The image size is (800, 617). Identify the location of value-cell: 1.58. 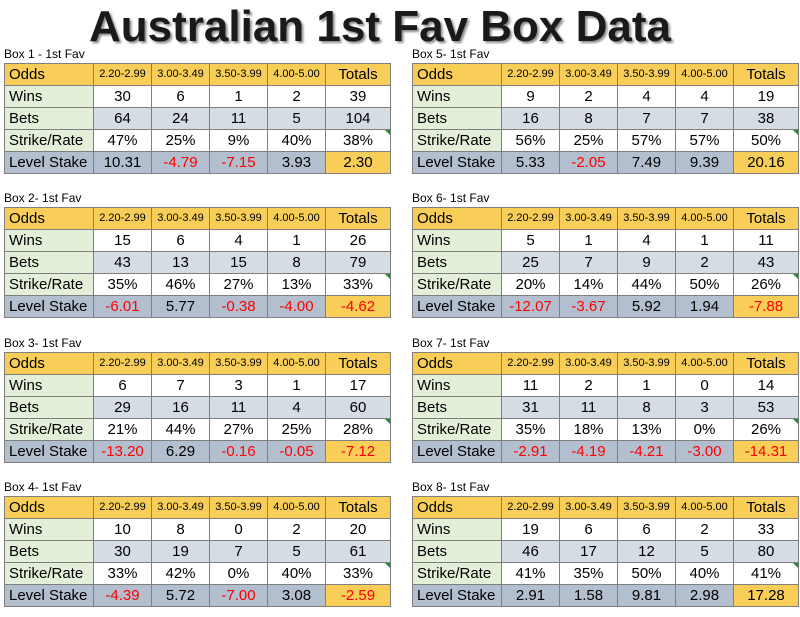
(588, 595).